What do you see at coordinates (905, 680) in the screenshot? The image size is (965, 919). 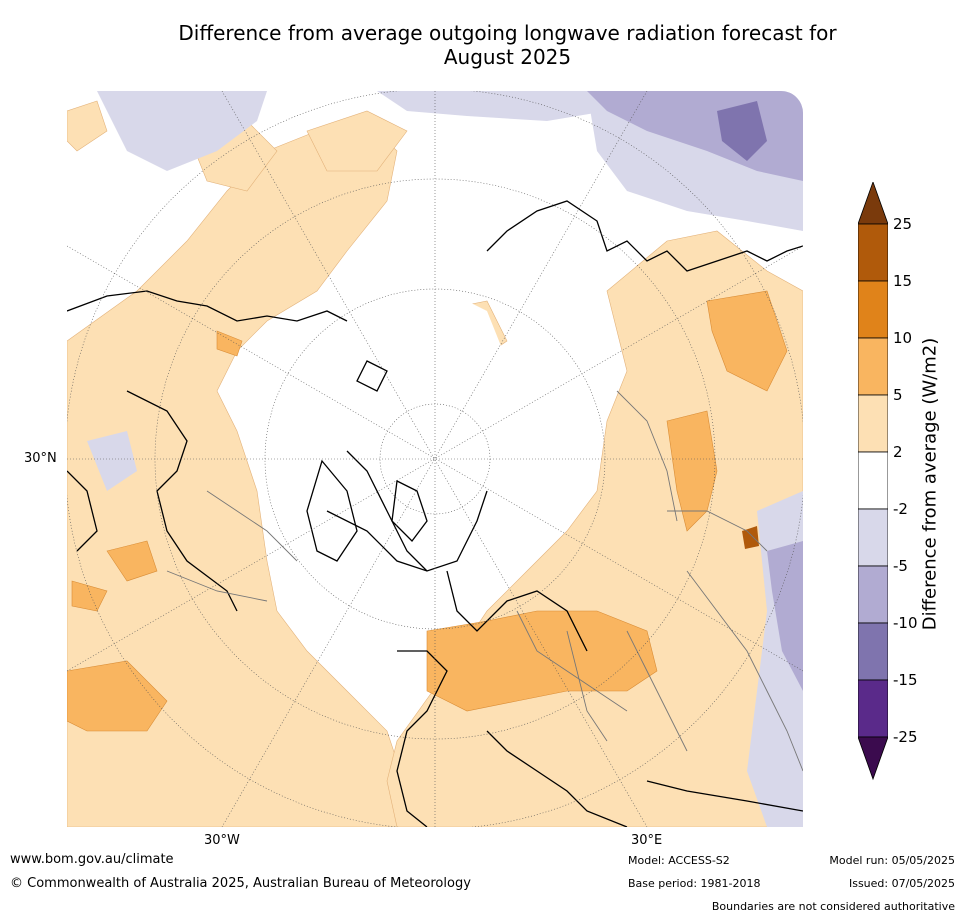 I see `colorbar-tick-label: -15` at bounding box center [905, 680].